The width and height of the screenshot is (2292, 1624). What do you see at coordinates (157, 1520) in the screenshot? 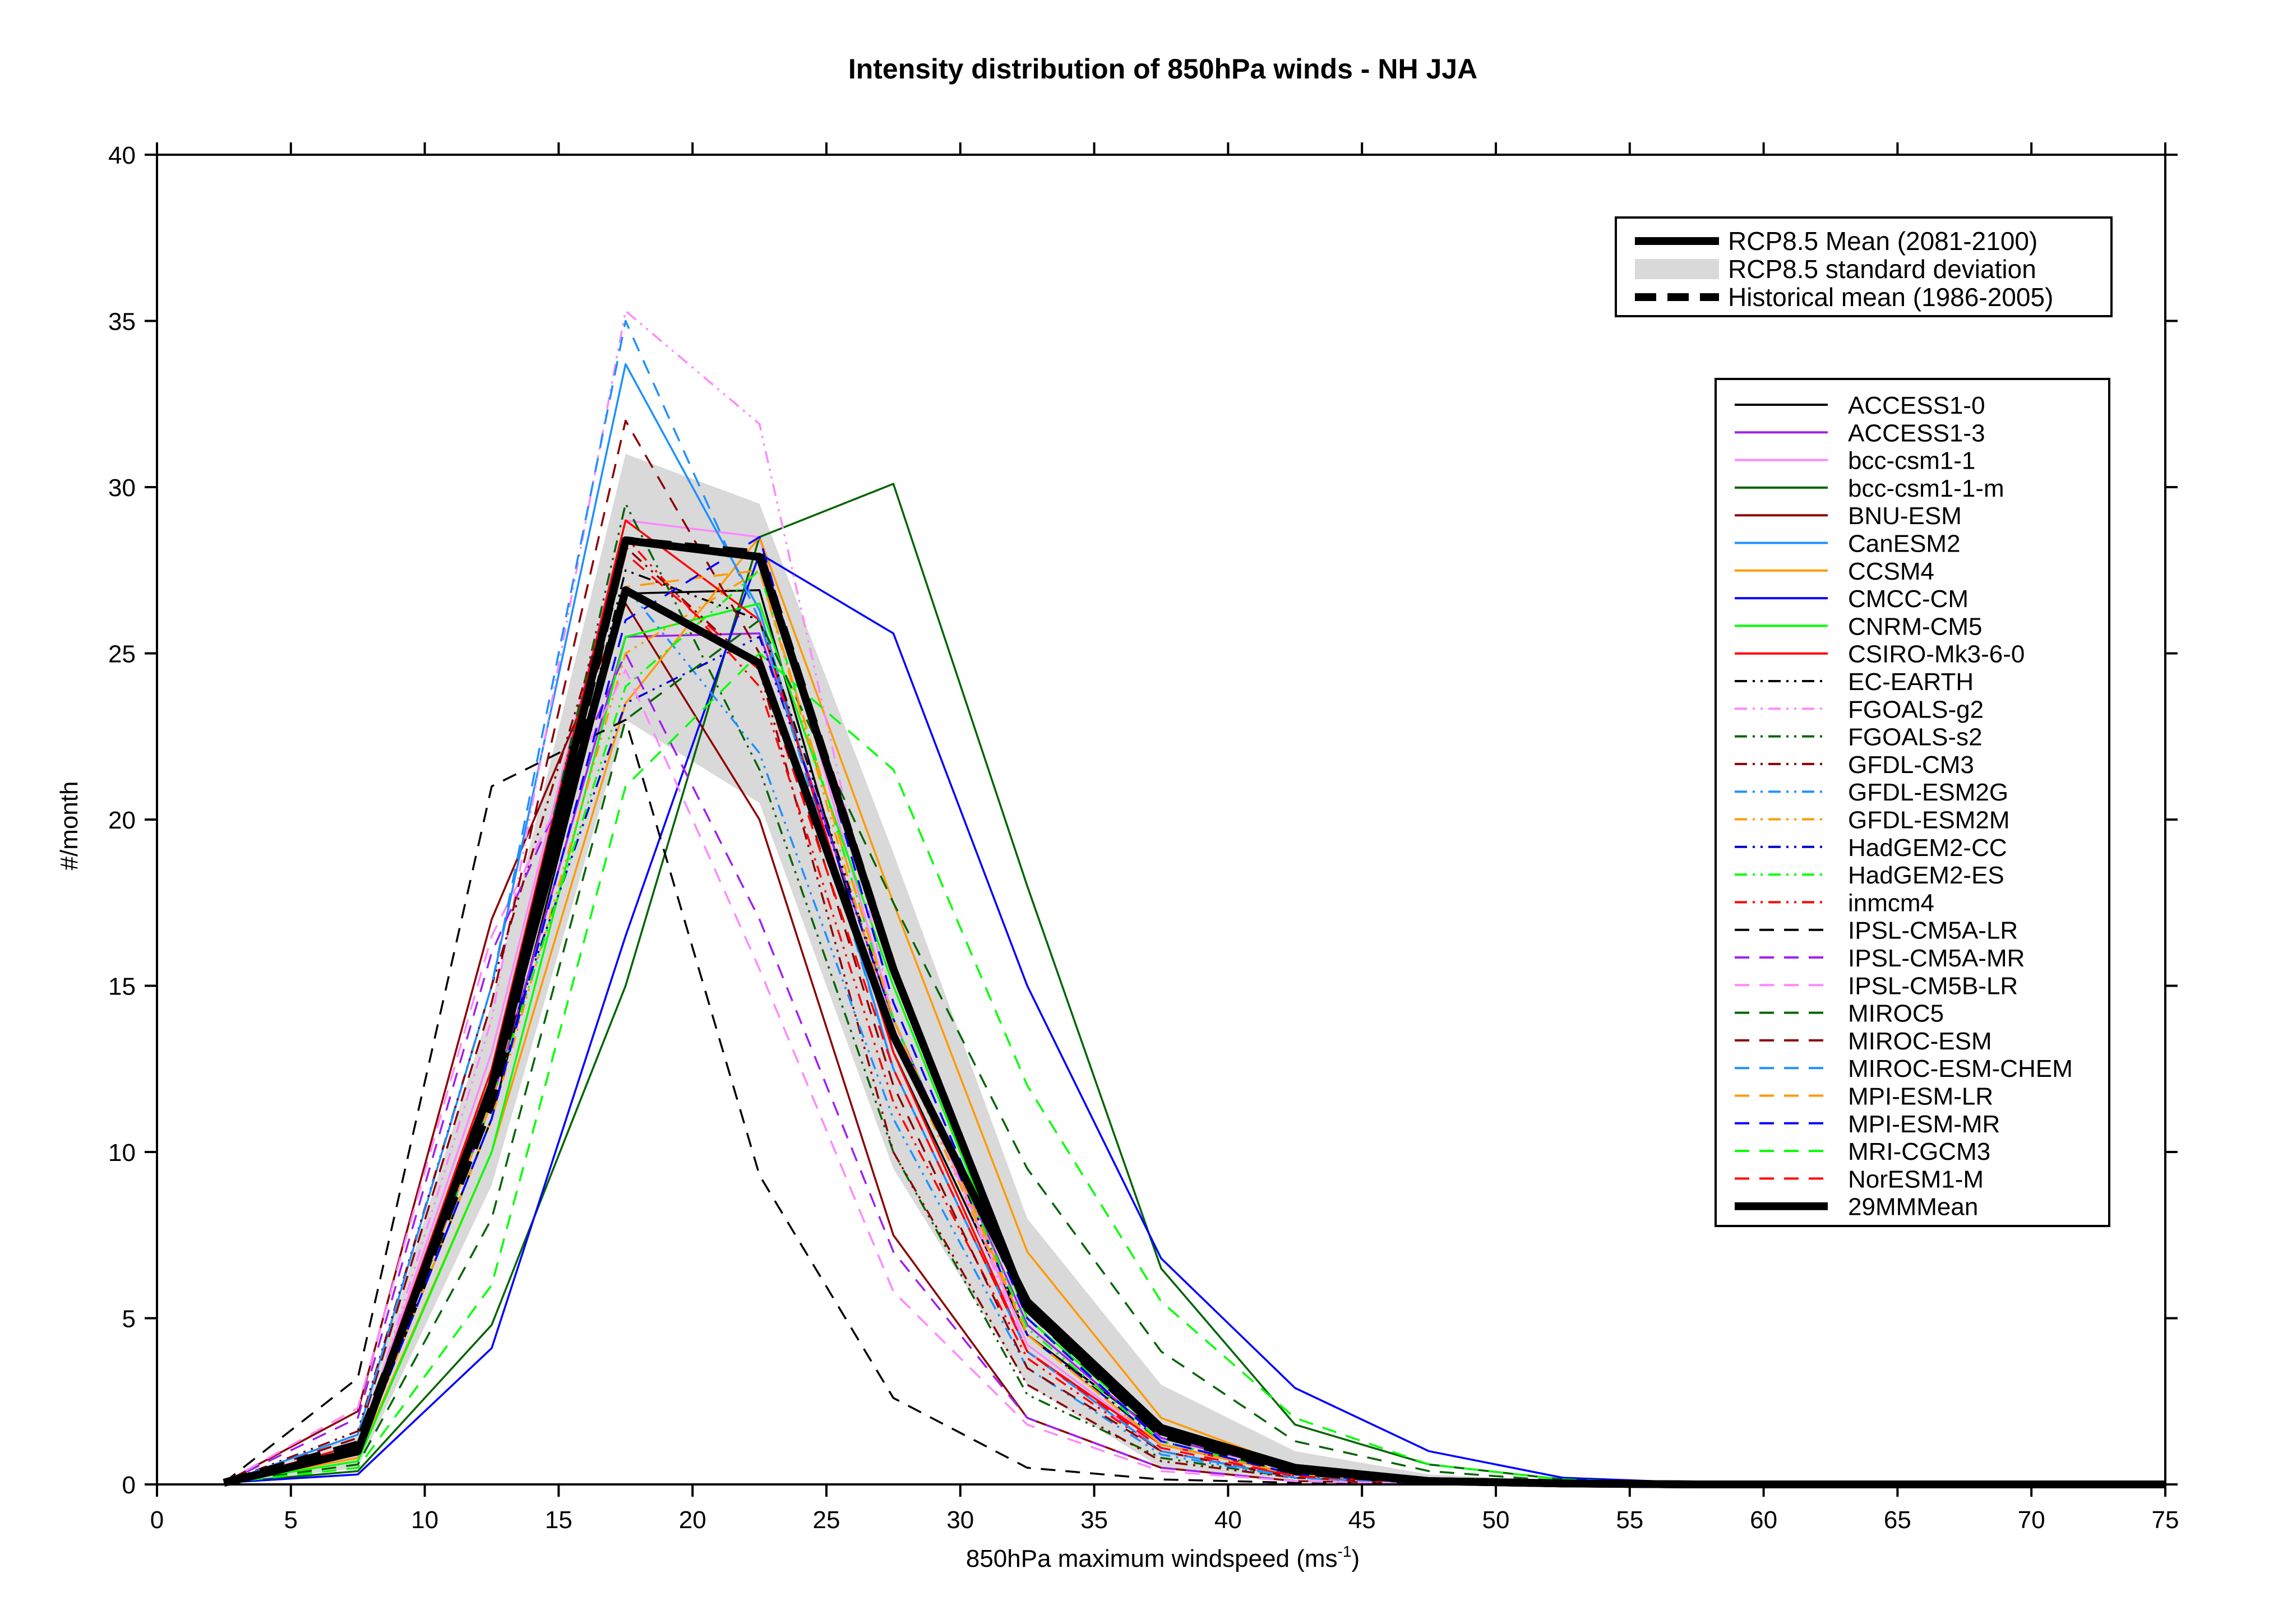
I see `x-tick-label: 0` at bounding box center [157, 1520].